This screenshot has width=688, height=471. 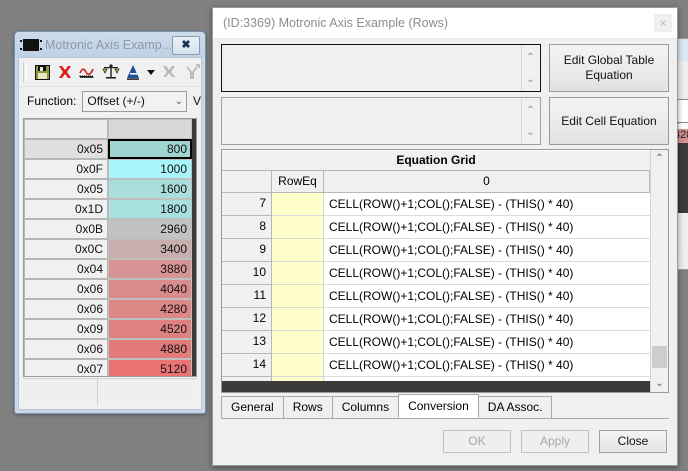 I want to click on axis-grid-row: 0x0F 1000, so click(x=110, y=169).